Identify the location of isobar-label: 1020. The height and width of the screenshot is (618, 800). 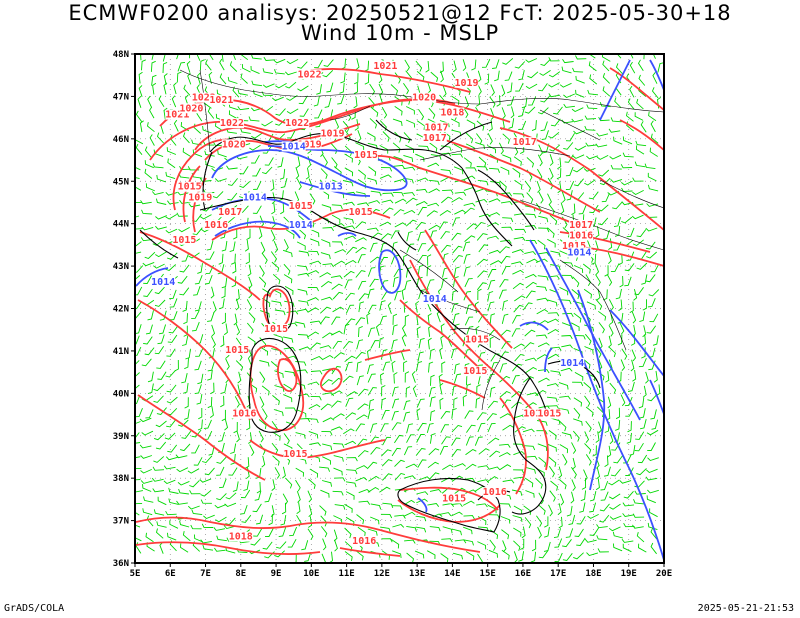
(234, 144).